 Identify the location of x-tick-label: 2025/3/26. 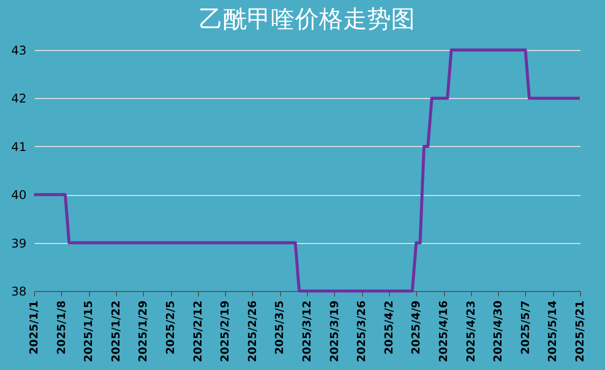
(361, 331).